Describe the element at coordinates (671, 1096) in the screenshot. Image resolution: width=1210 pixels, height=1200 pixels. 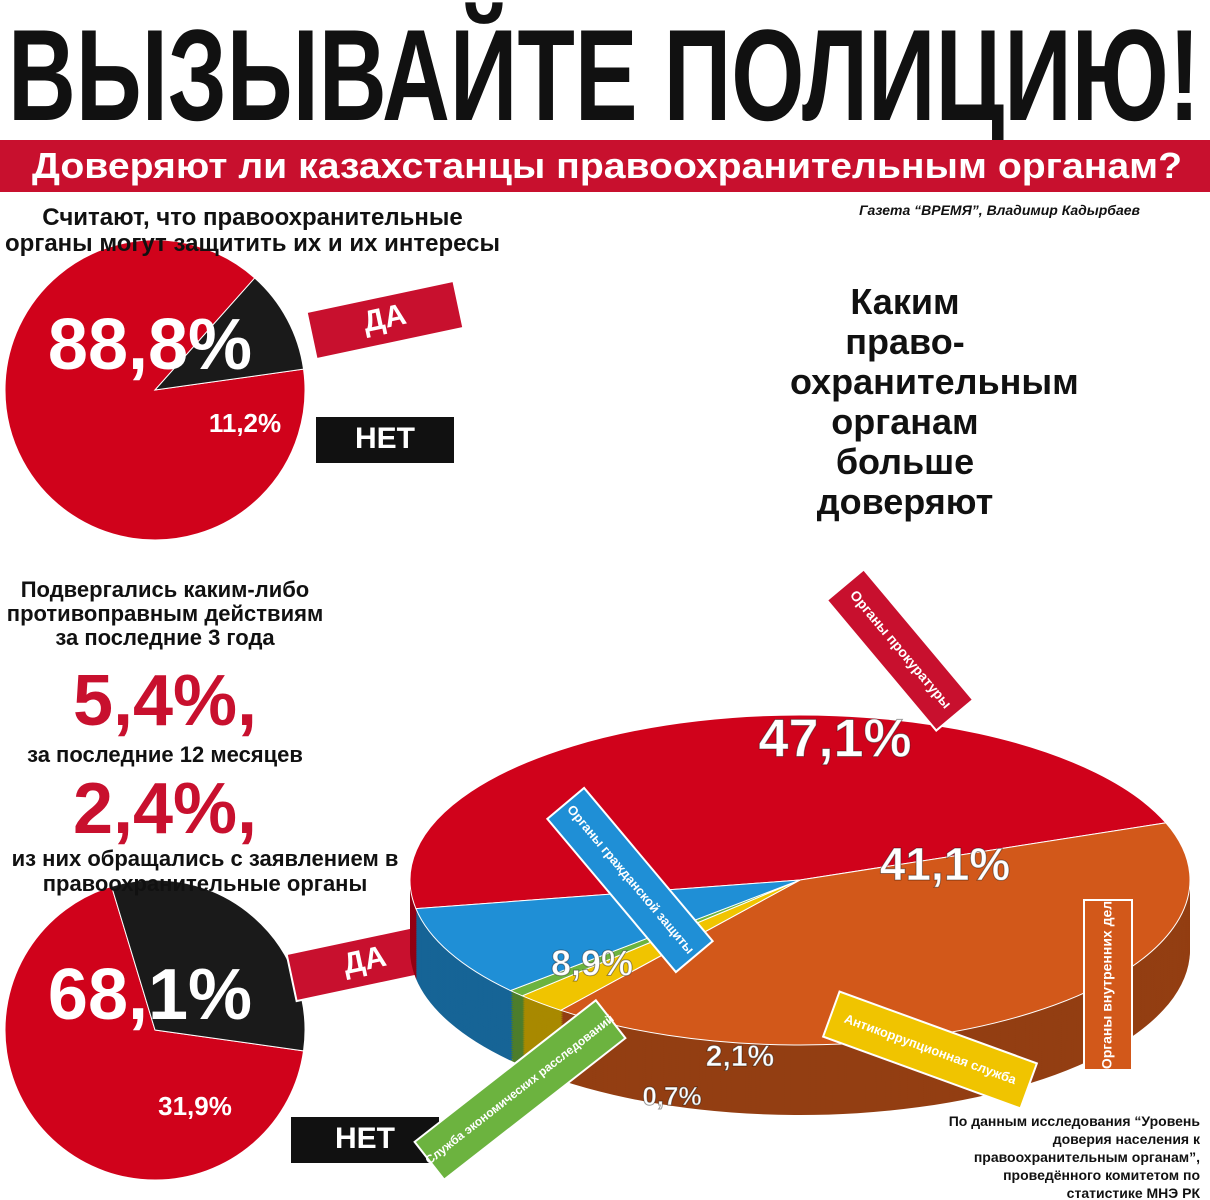
I see `value-label: 0,7%` at that location.